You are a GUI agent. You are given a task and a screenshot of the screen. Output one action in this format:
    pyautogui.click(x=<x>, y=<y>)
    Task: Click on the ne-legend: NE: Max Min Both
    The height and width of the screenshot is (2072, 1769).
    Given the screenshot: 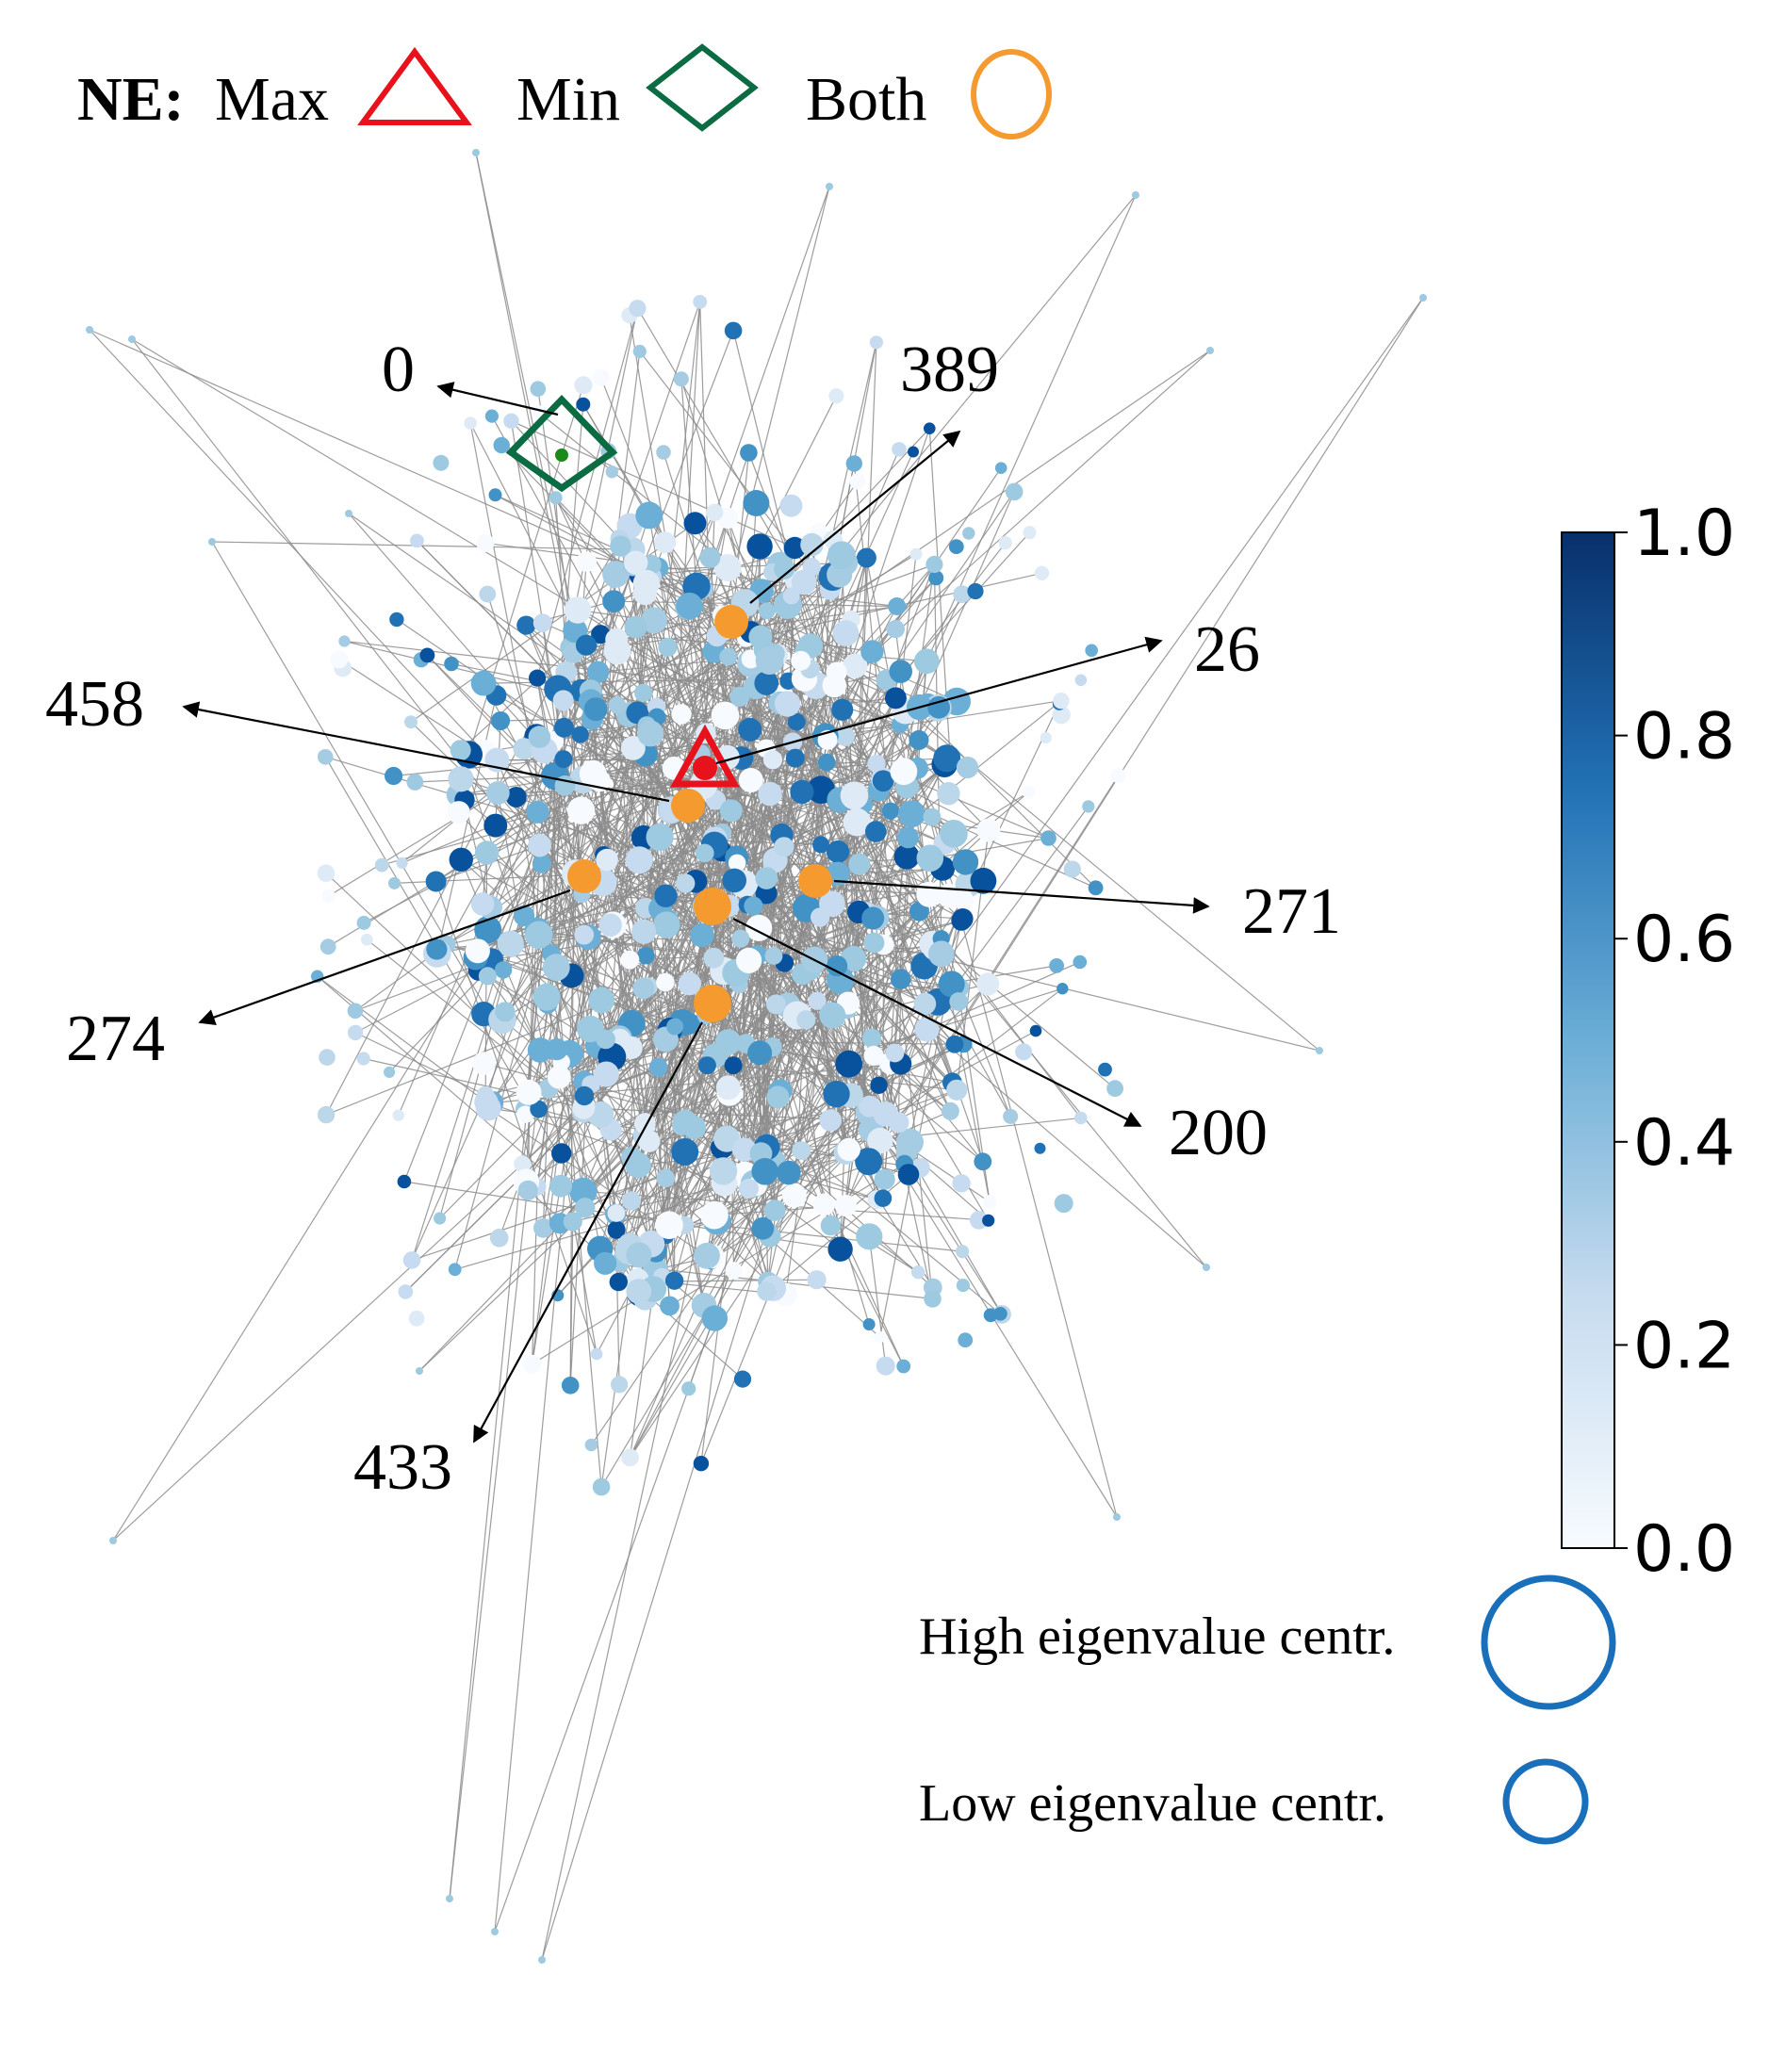 What is the action you would take?
    pyautogui.click(x=564, y=91)
    